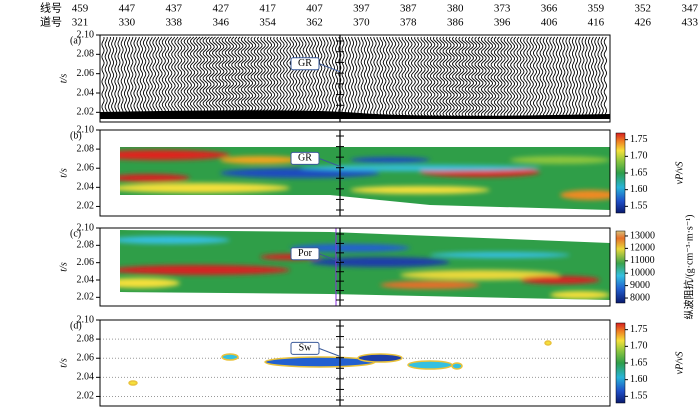 The height and width of the screenshot is (411, 700). What do you see at coordinates (620, 173) in the screenshot?
I see `colorbar` at bounding box center [620, 173].